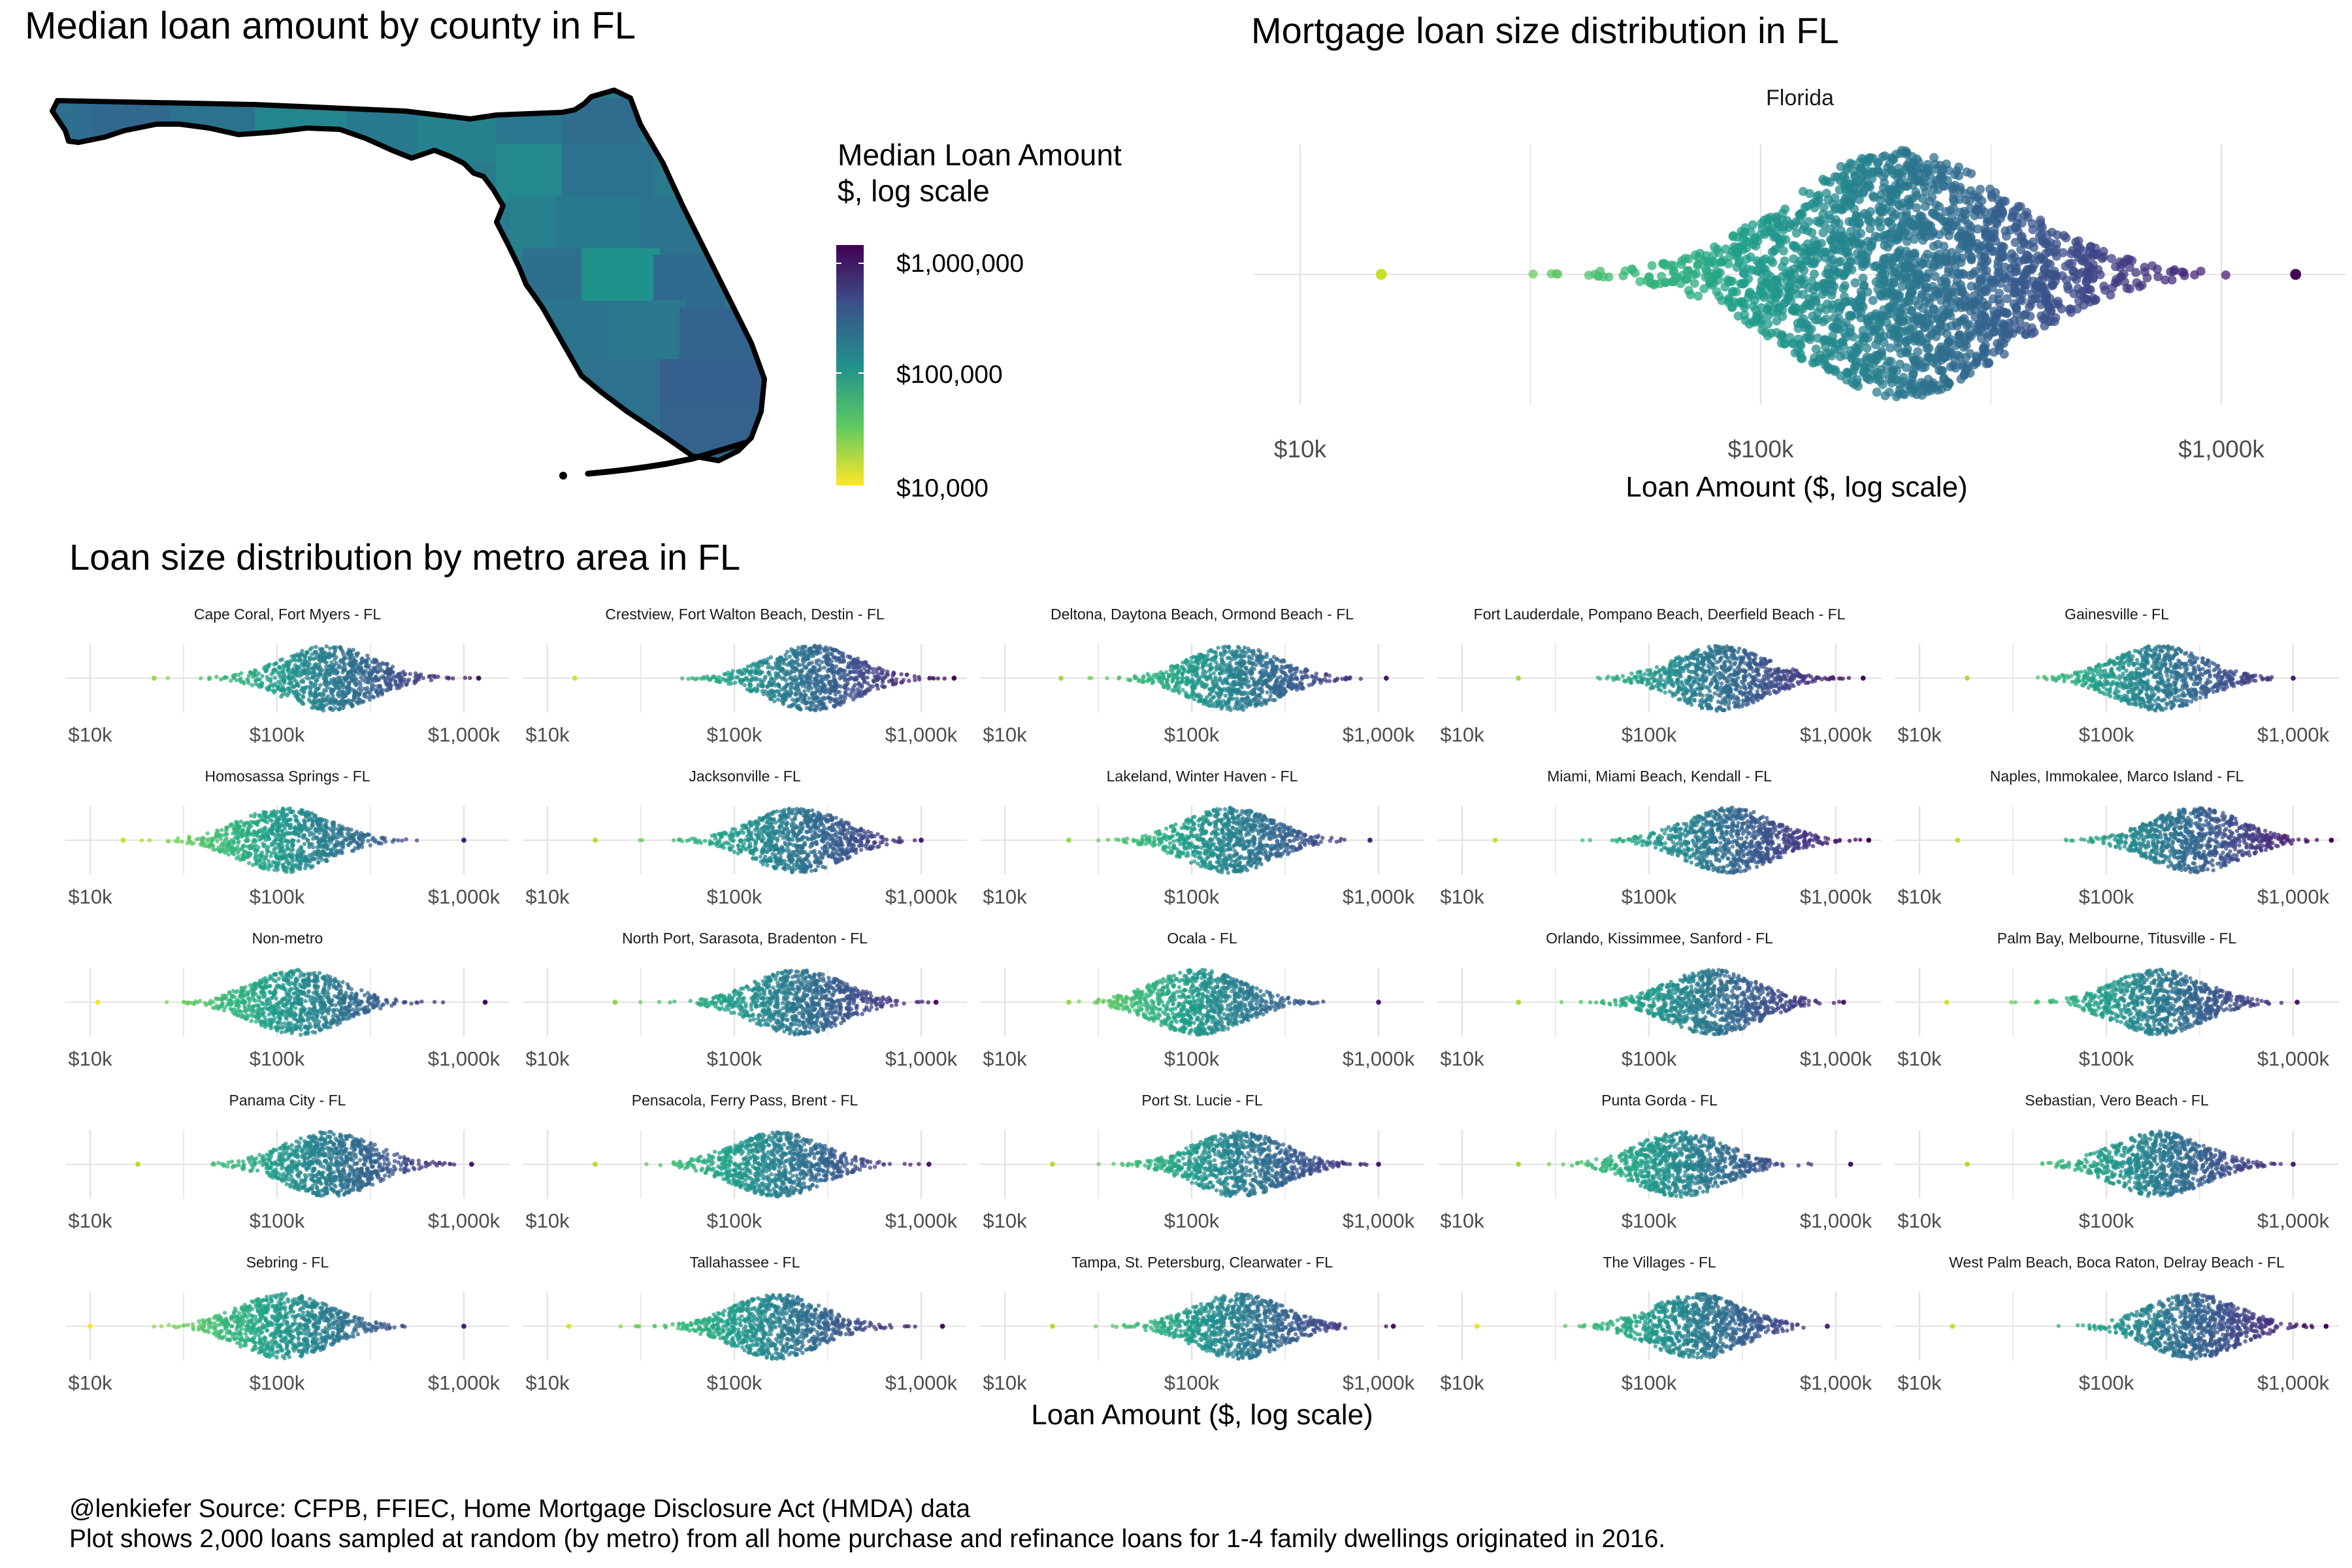 This screenshot has width=2352, height=1568. Describe the element at coordinates (2221, 449) in the screenshot. I see `x-tick-label: $1,000k` at that location.